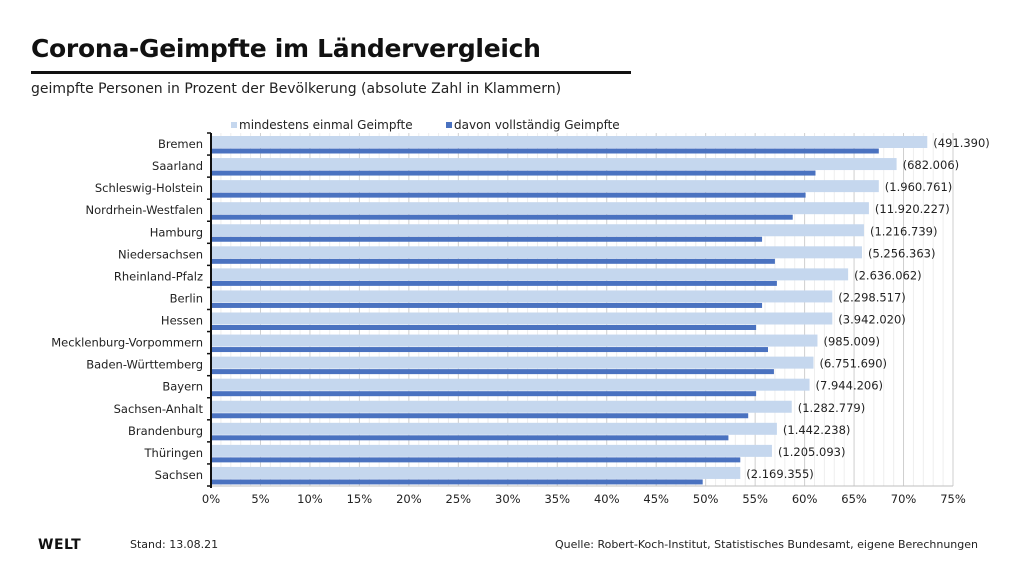 This screenshot has height=566, width=1024. Describe the element at coordinates (177, 166) in the screenshot. I see `category-label: Saarland` at that location.